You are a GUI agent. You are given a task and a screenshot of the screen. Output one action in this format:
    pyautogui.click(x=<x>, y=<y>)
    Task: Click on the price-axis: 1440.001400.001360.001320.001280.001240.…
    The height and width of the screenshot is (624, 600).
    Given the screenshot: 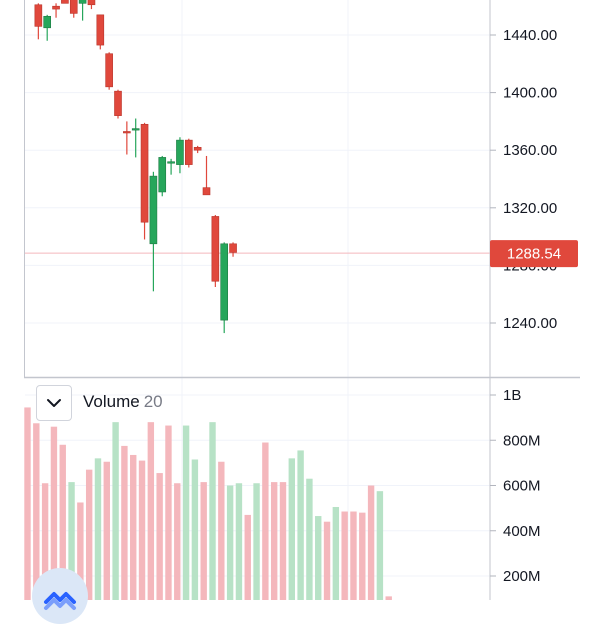 What is the action you would take?
    pyautogui.click(x=523, y=179)
    